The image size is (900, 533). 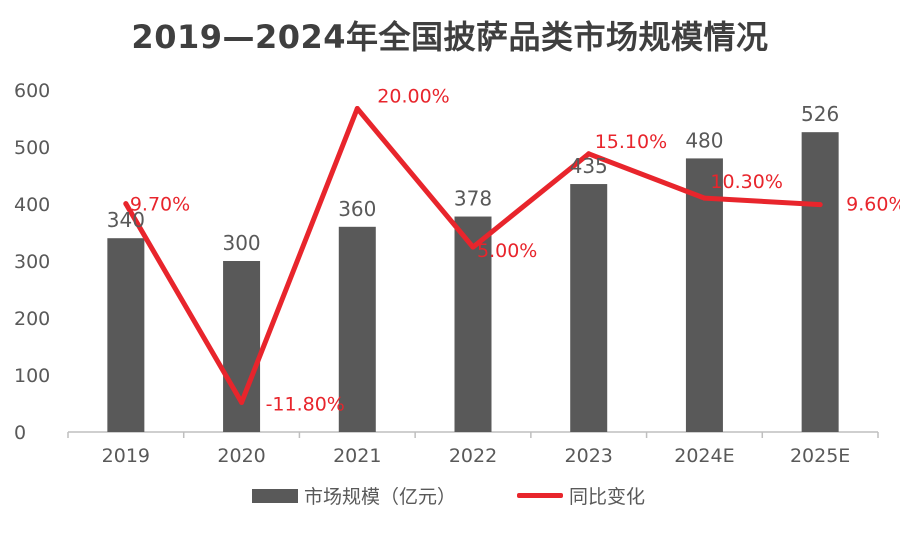 What do you see at coordinates (380, 497) in the screenshot?
I see `legend-label-market-size: 市场规模（亿元）` at bounding box center [380, 497].